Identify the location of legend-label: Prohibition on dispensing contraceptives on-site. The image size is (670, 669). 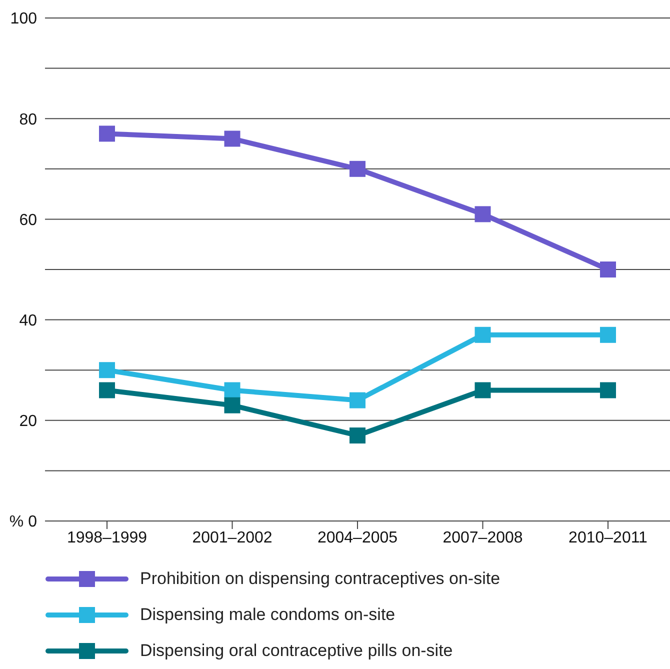
(320, 579).